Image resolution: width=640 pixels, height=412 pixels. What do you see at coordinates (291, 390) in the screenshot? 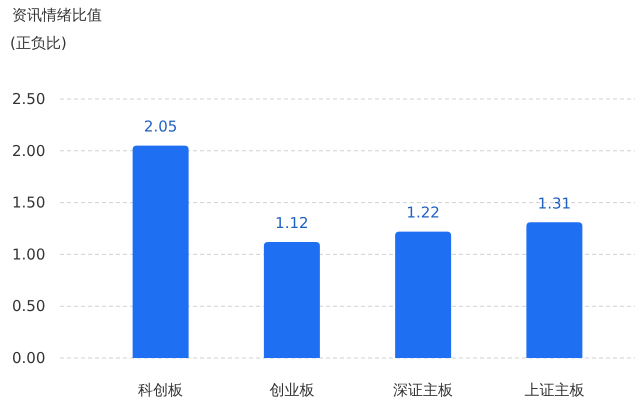
I see `x-tick-label: 创业板` at bounding box center [291, 390].